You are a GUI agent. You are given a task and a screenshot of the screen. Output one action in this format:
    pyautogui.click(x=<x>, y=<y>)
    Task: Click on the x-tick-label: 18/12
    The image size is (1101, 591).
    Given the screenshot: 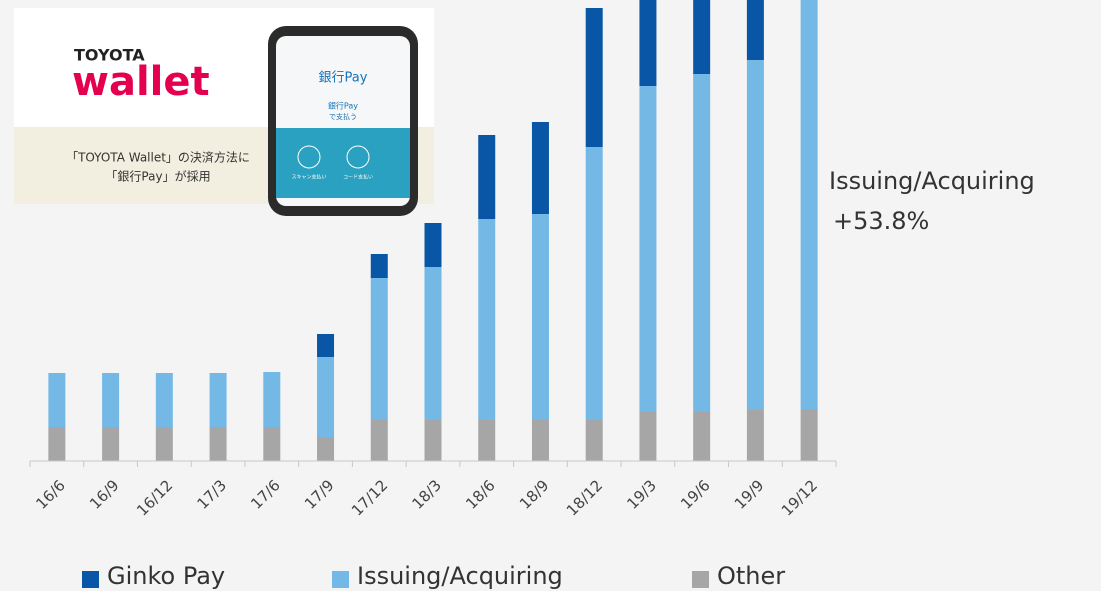 What is the action you would take?
    pyautogui.click(x=584, y=497)
    